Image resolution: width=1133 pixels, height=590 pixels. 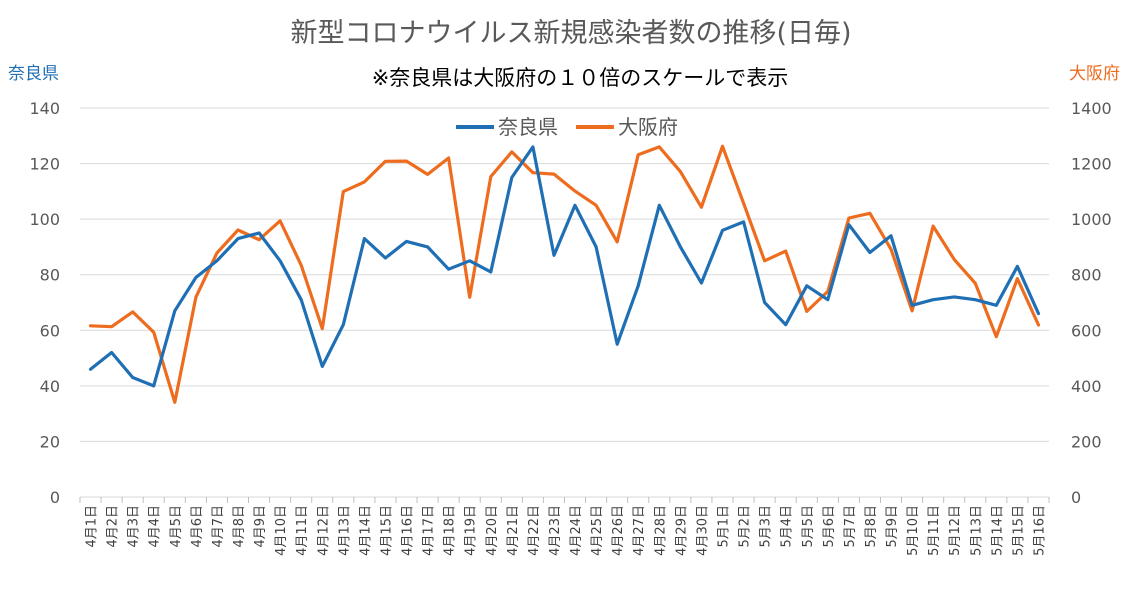 What do you see at coordinates (1039, 530) in the screenshot?
I see `x-tick-label: 5月16日` at bounding box center [1039, 530].